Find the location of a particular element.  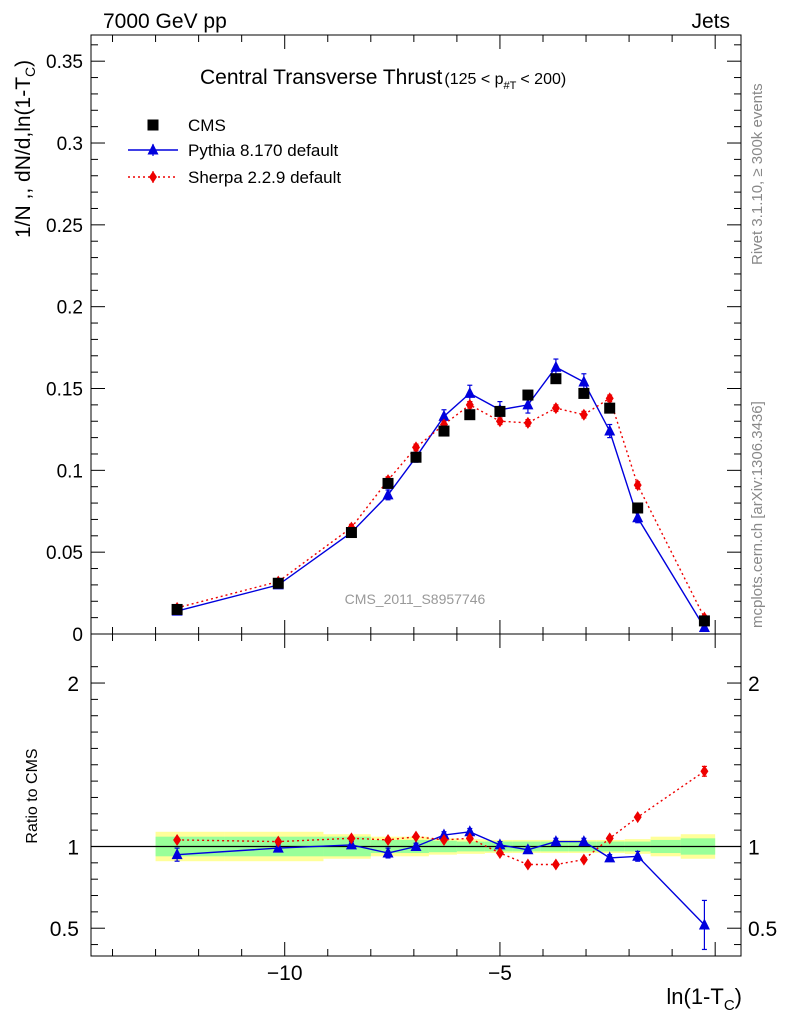

y-tick-label: 0.35 is located at coordinates (64, 62).